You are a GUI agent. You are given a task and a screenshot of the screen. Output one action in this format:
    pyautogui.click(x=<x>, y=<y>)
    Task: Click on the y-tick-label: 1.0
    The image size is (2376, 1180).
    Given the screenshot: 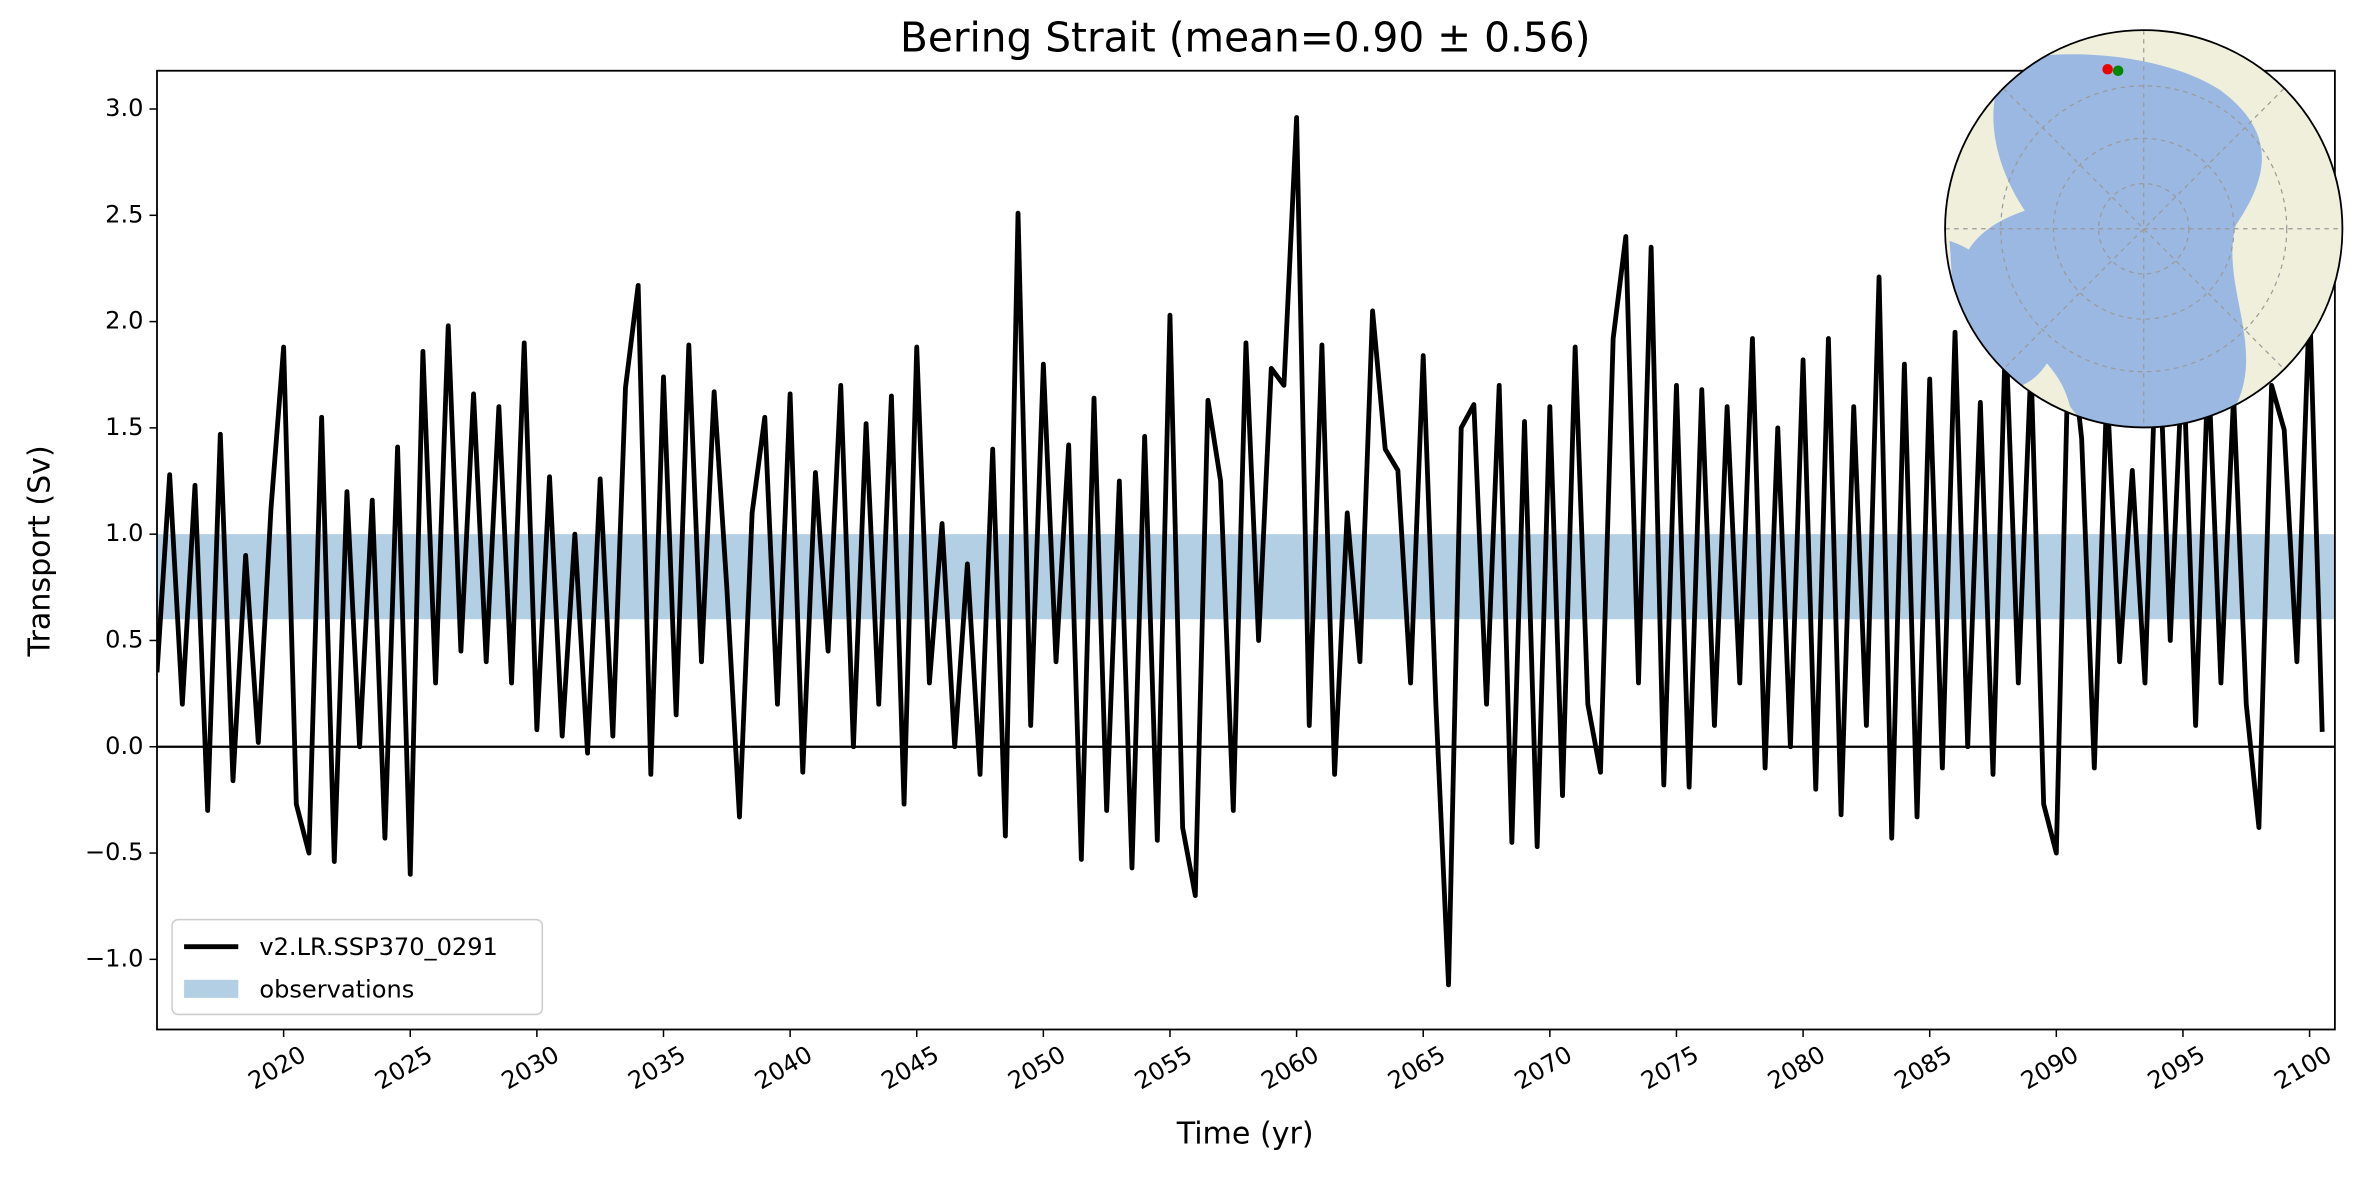 What is the action you would take?
    pyautogui.click(x=124, y=533)
    